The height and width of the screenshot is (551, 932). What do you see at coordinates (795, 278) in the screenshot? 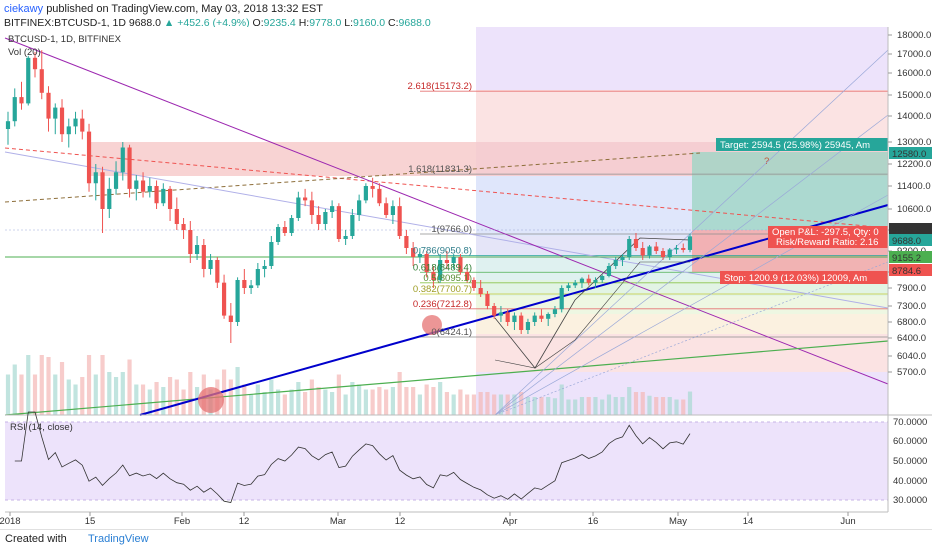
I see `stop-label: Stop: 1200.9 (12.03%) 12009, Am` at bounding box center [795, 278].